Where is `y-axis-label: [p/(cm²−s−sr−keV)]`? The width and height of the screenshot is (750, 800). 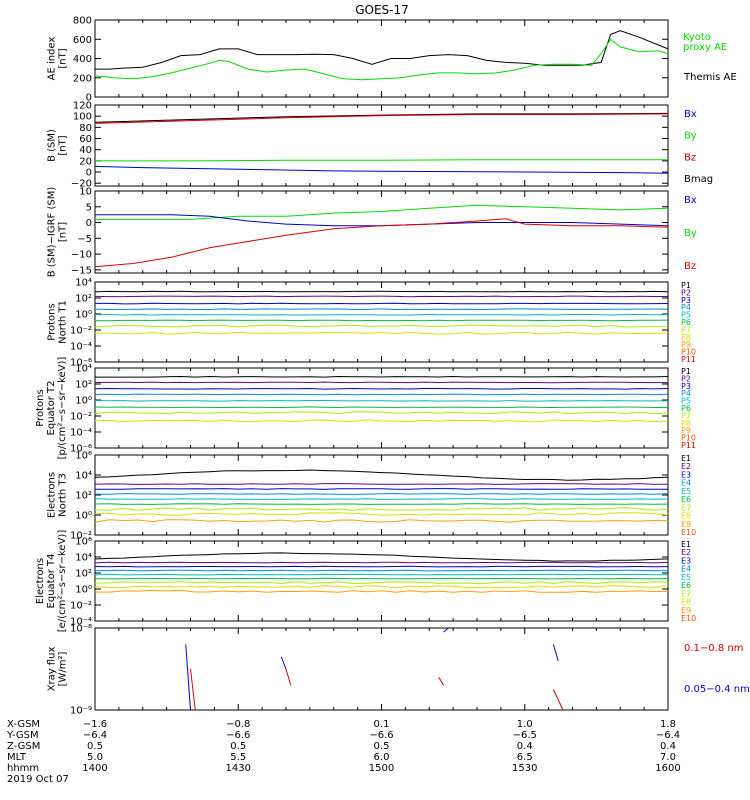
y-axis-label: [p/(cm²−s−sr−keV)] is located at coordinates (62, 408).